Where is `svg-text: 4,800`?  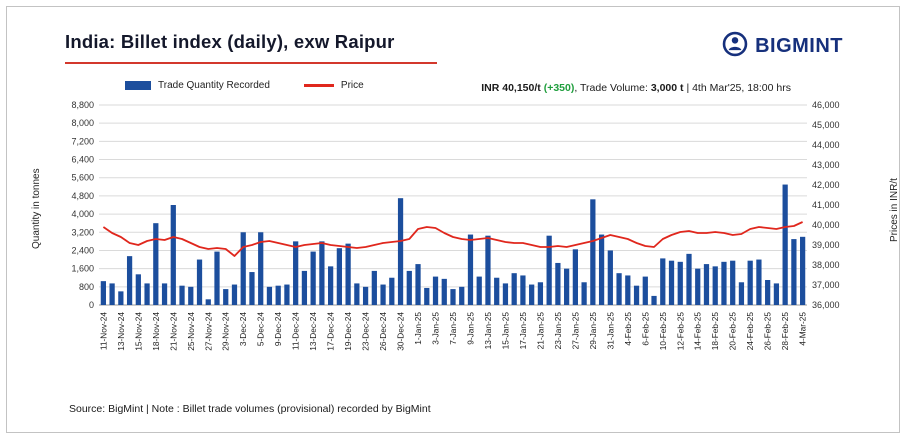 svg-text: 4,800 is located at coordinates (82, 196).